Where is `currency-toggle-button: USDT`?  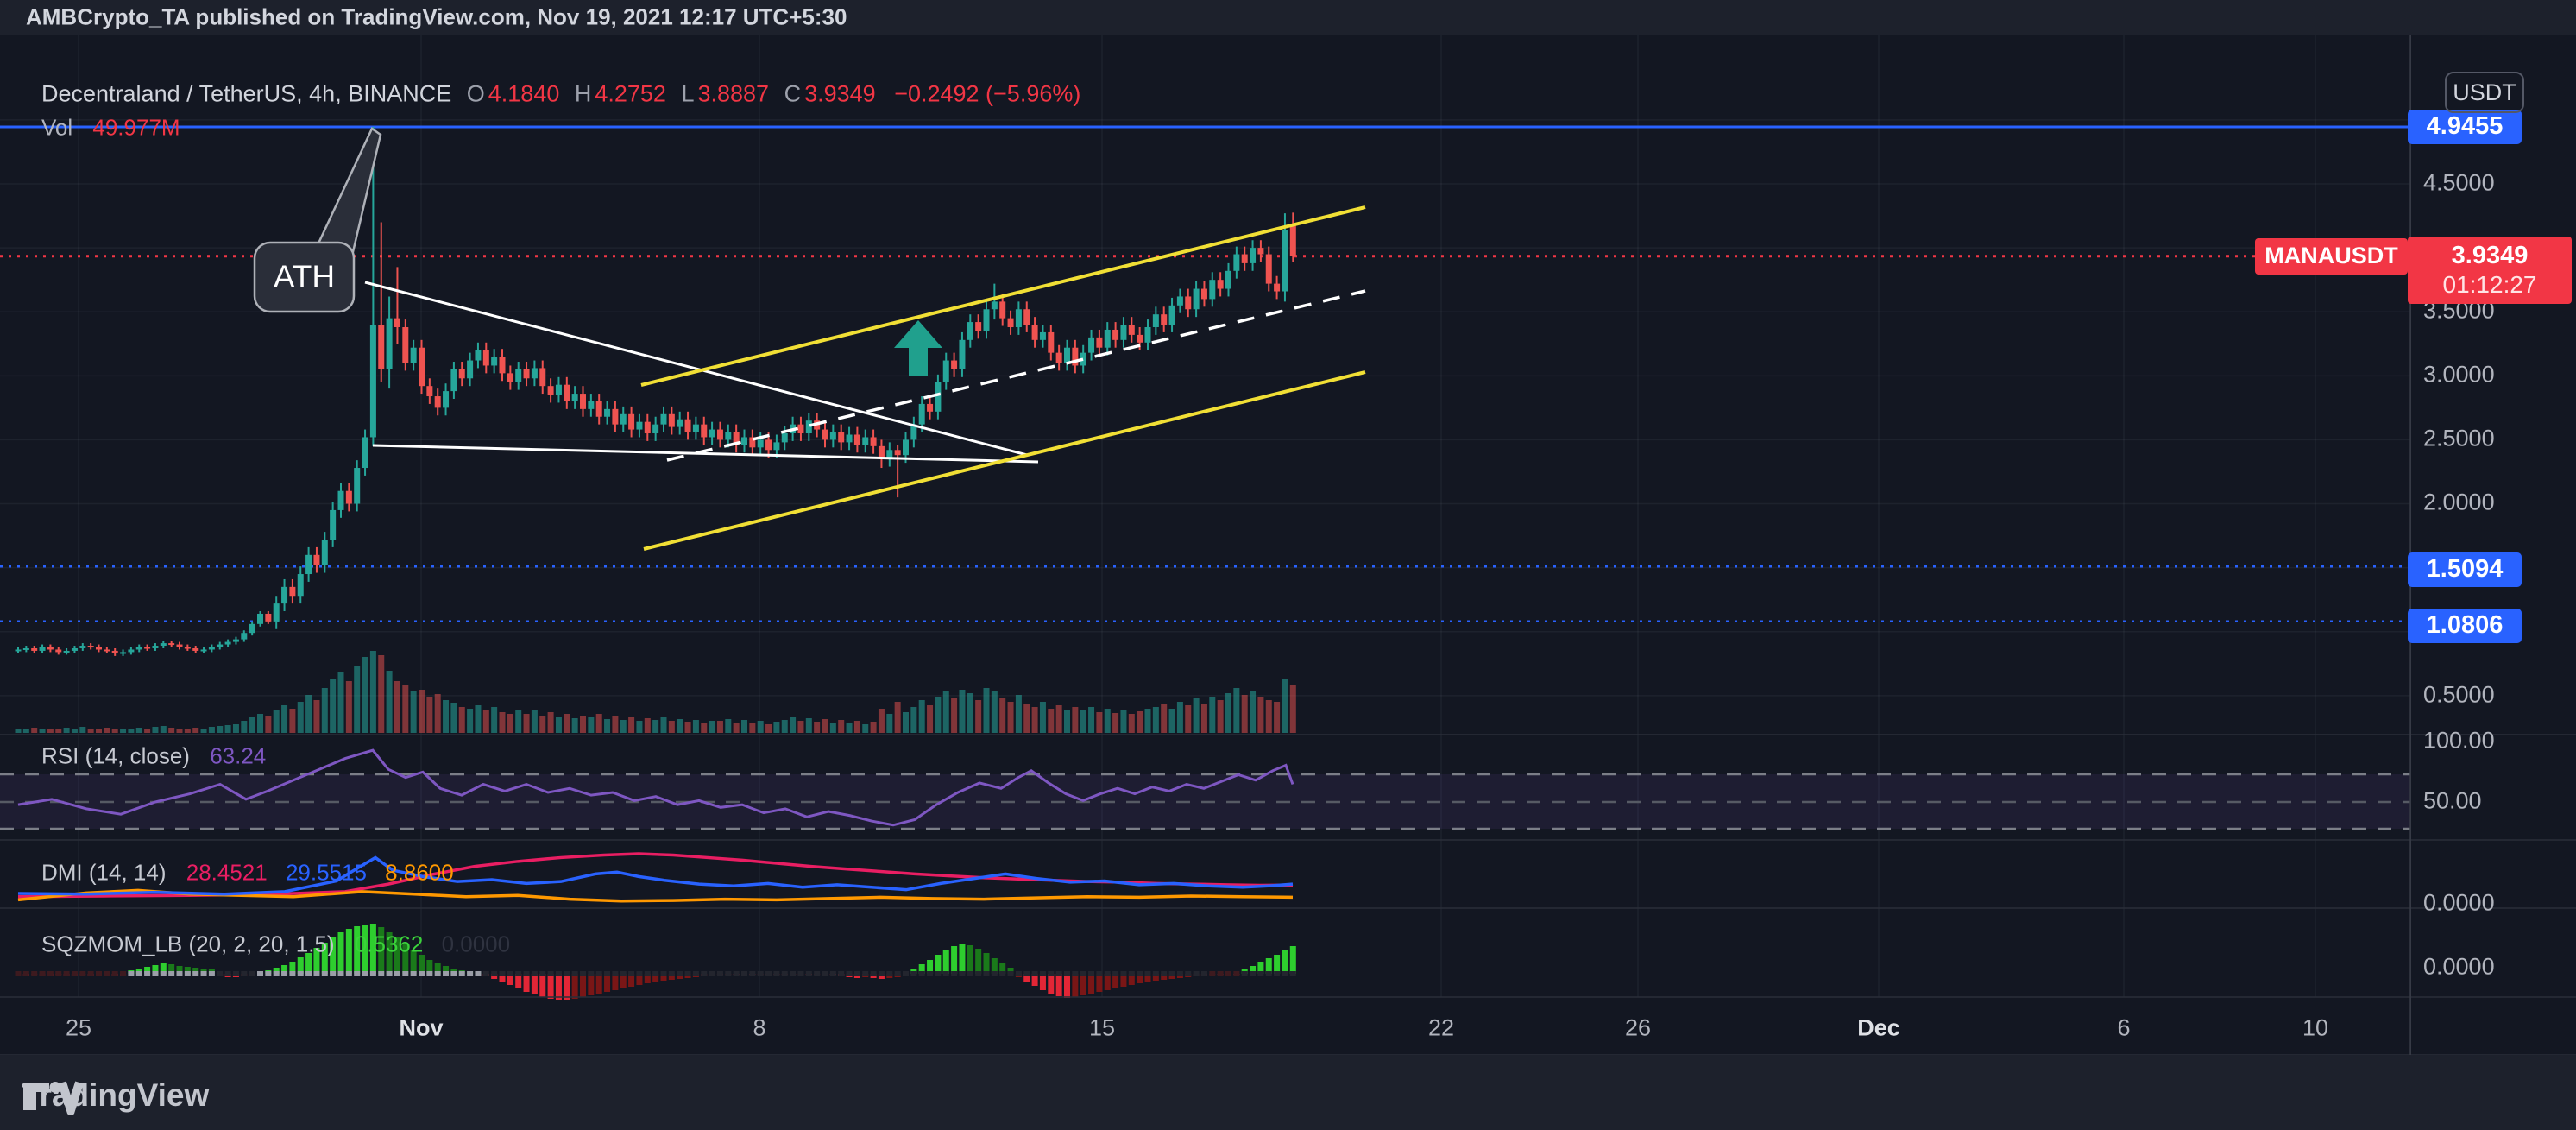
currency-toggle-button: USDT is located at coordinates (2484, 92).